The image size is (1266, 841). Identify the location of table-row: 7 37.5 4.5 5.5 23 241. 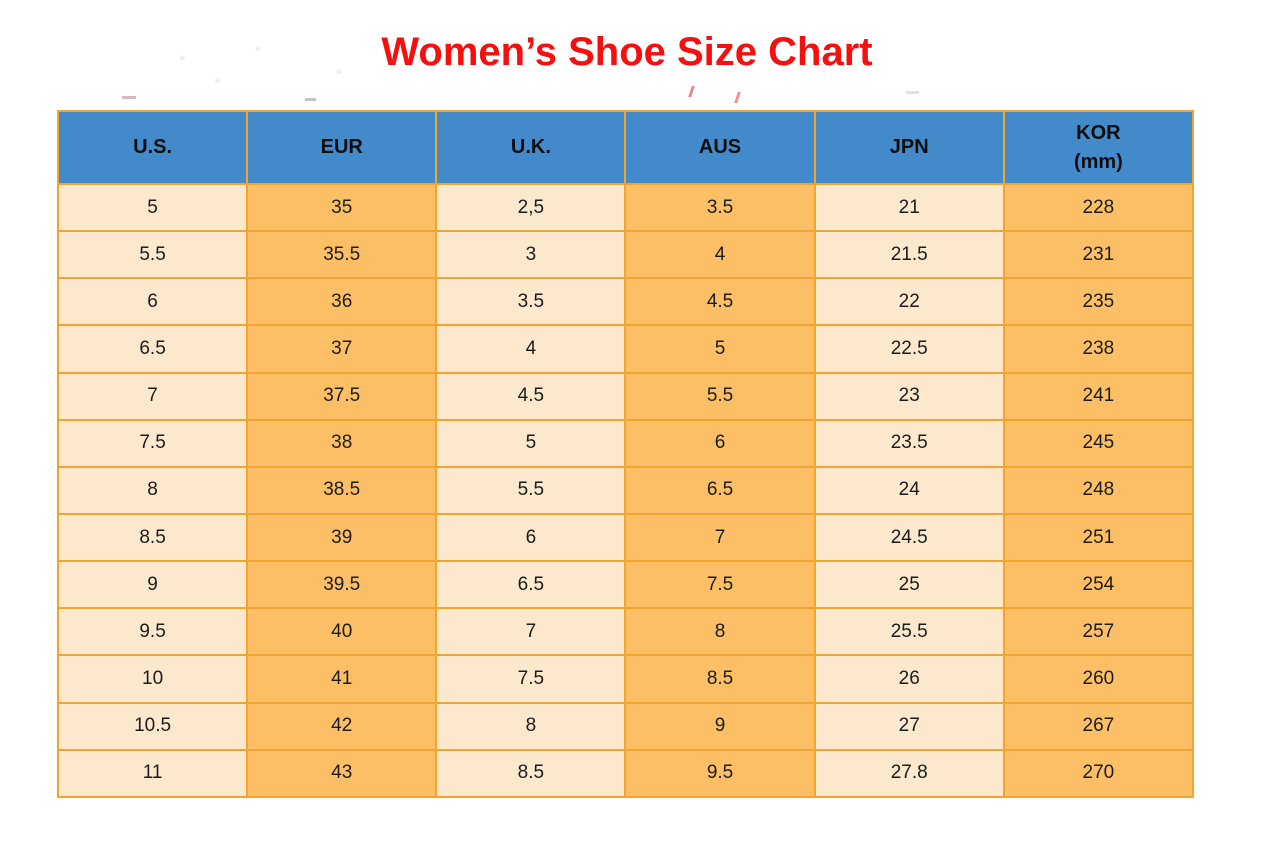
(625, 396).